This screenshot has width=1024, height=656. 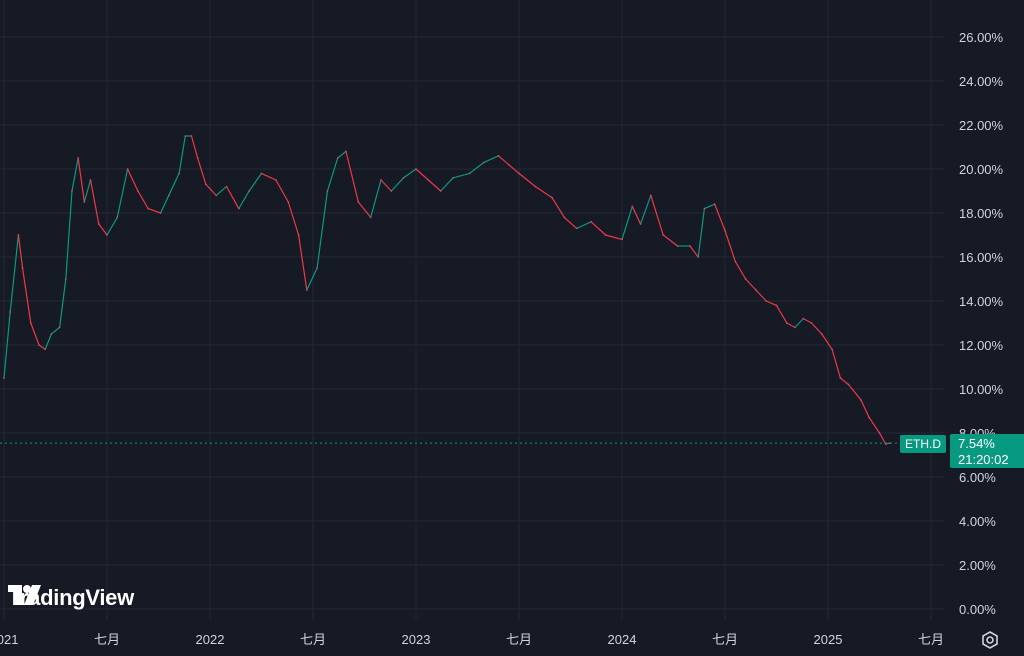 What do you see at coordinates (983, 459) in the screenshot?
I see `candle-countdown: 21:20:02` at bounding box center [983, 459].